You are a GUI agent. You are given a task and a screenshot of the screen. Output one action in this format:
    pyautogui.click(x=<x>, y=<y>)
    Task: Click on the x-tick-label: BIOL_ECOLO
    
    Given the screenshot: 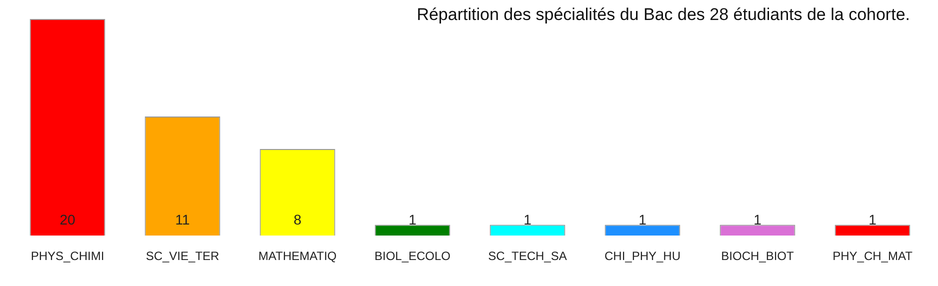 What is the action you would take?
    pyautogui.click(x=412, y=256)
    